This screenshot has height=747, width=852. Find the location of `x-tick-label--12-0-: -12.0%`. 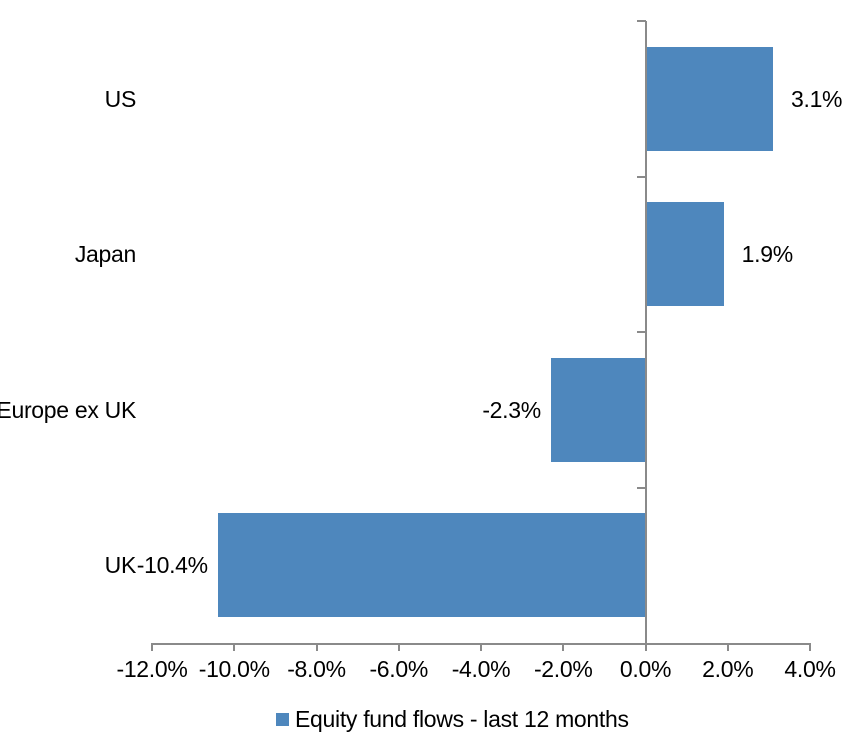

x-tick-label--12-0-: -12.0% is located at coordinates (152, 669).